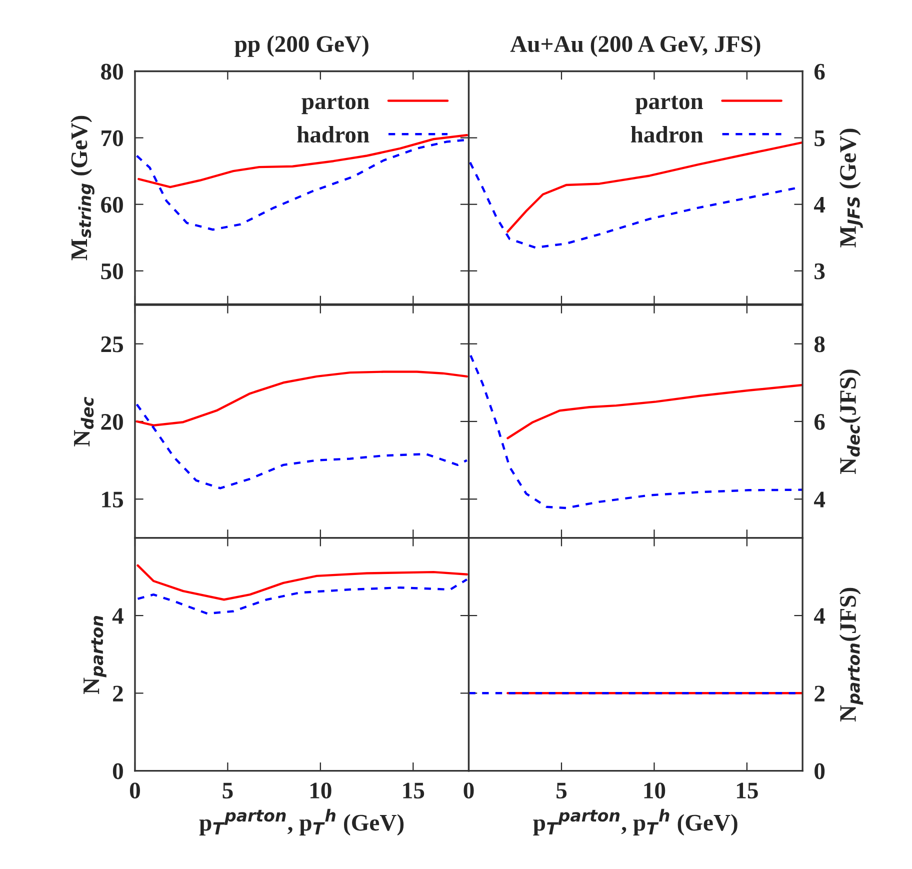 The width and height of the screenshot is (912, 869). What do you see at coordinates (819, 138) in the screenshot?
I see `y-tick-label: 5` at bounding box center [819, 138].